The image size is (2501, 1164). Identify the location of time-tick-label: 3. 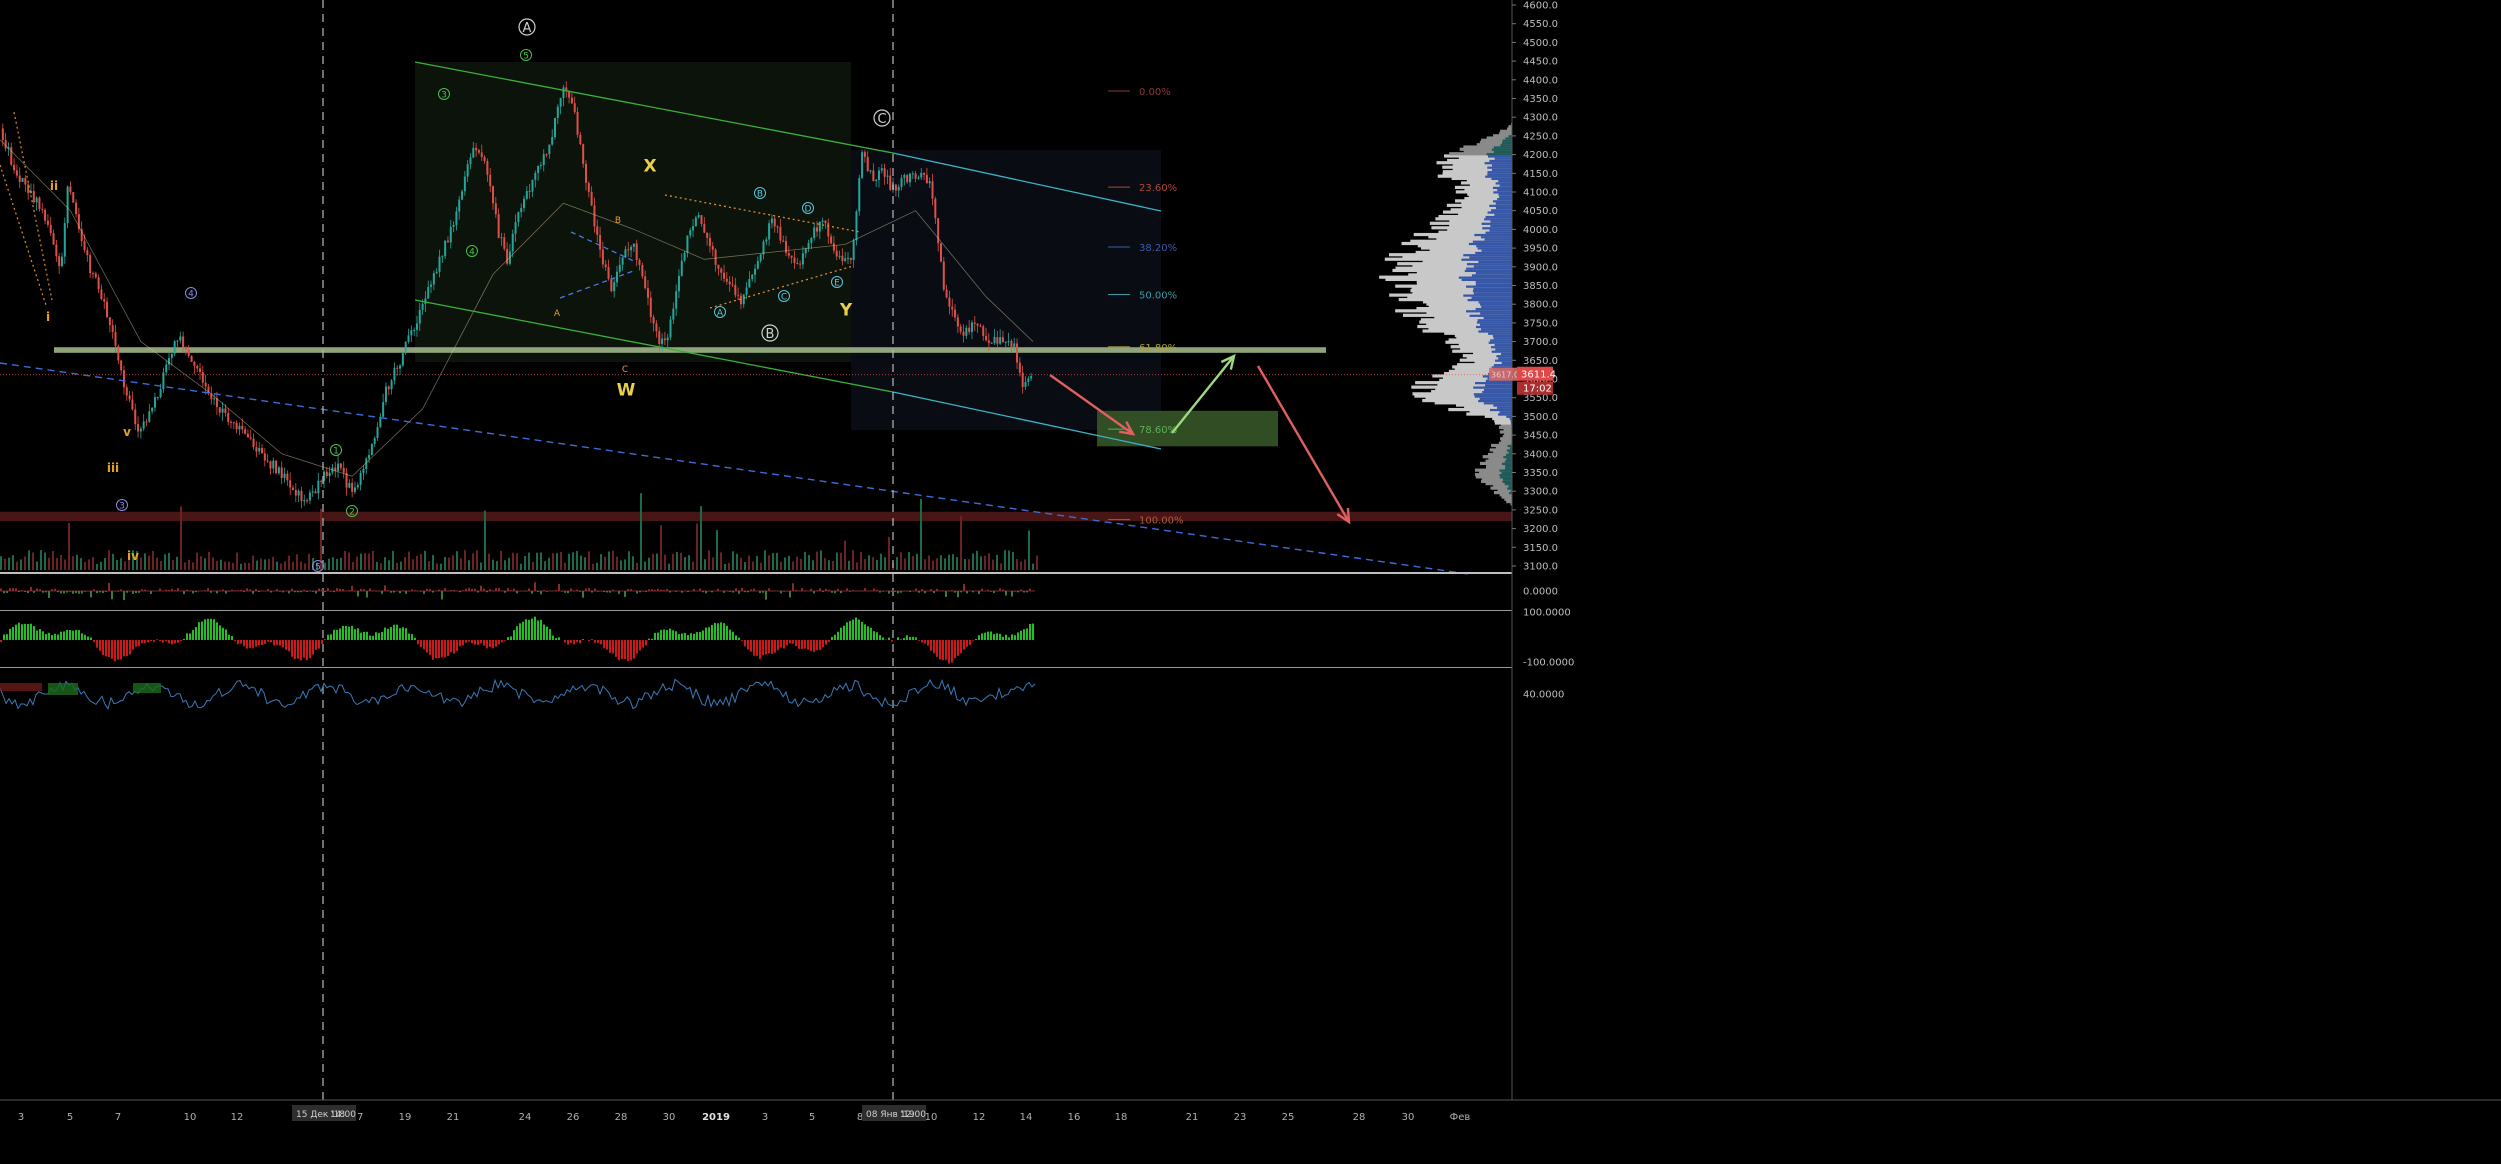
(21, 1117).